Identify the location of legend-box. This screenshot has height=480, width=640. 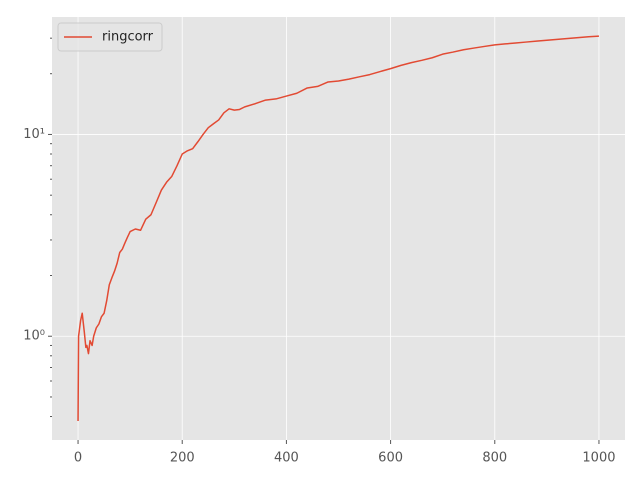
(110, 37).